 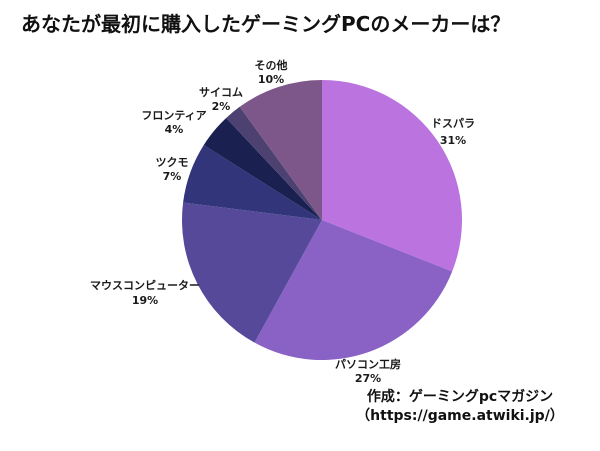 I want to click on slice-label-name: フロンティア, so click(x=173, y=115).